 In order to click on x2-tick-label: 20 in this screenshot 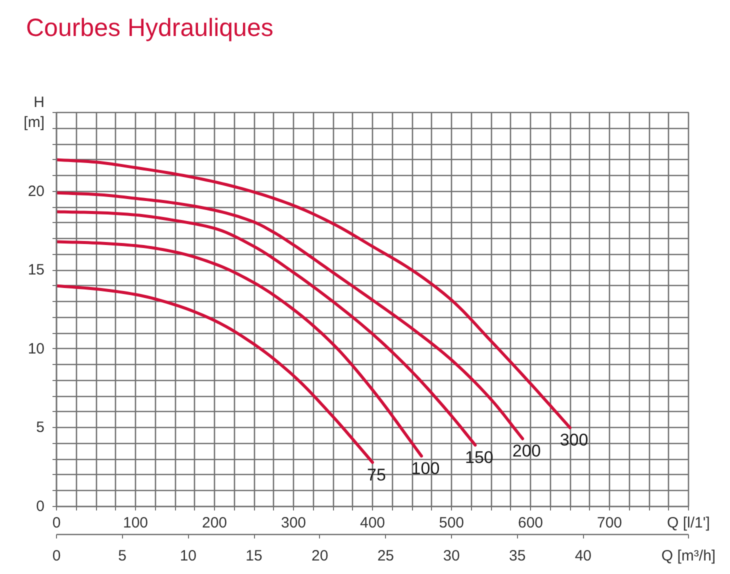, I will do `click(319, 556)`.